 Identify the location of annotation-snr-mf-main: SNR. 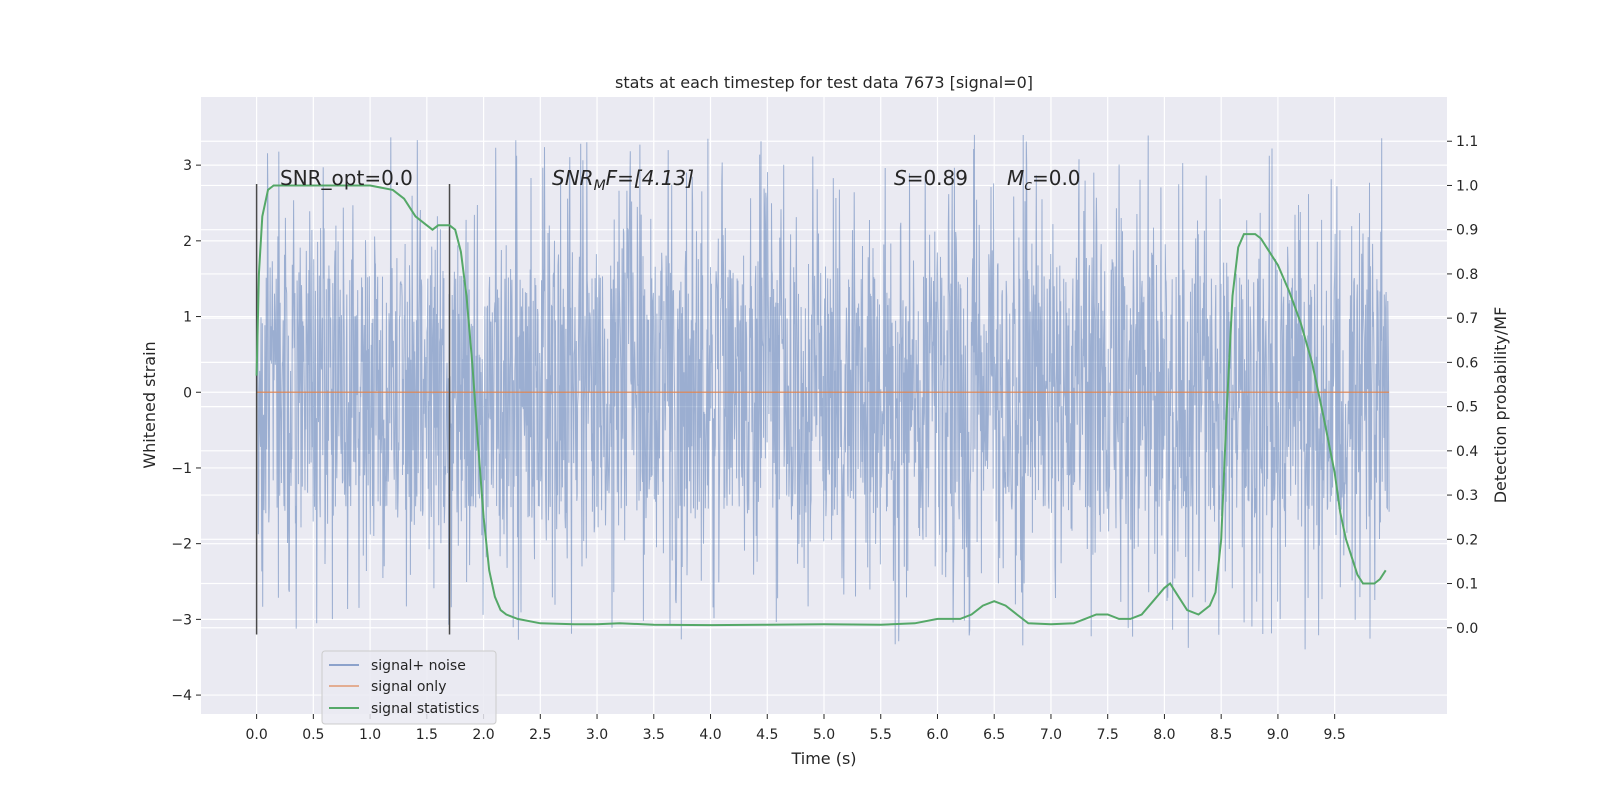
(573, 178).